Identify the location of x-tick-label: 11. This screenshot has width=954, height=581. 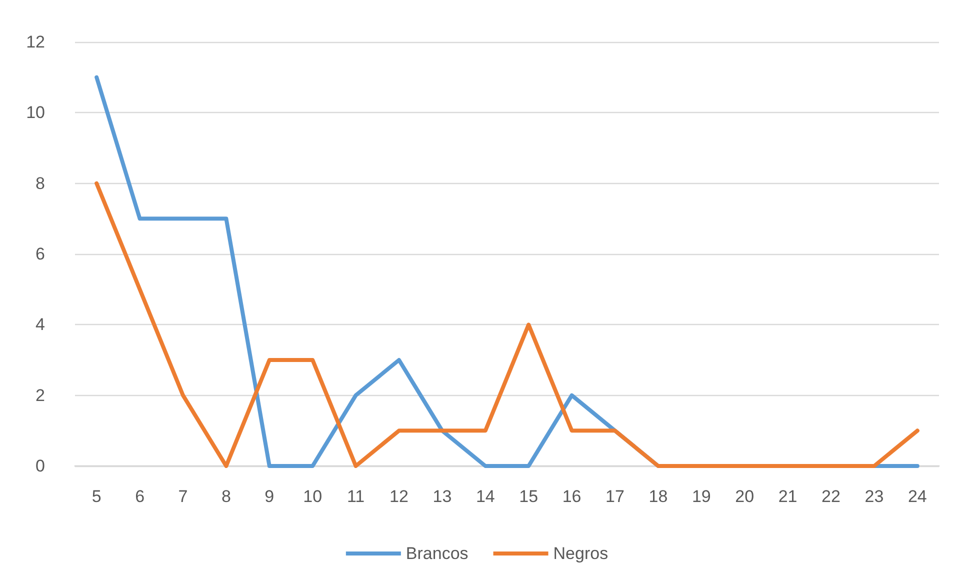
(355, 496).